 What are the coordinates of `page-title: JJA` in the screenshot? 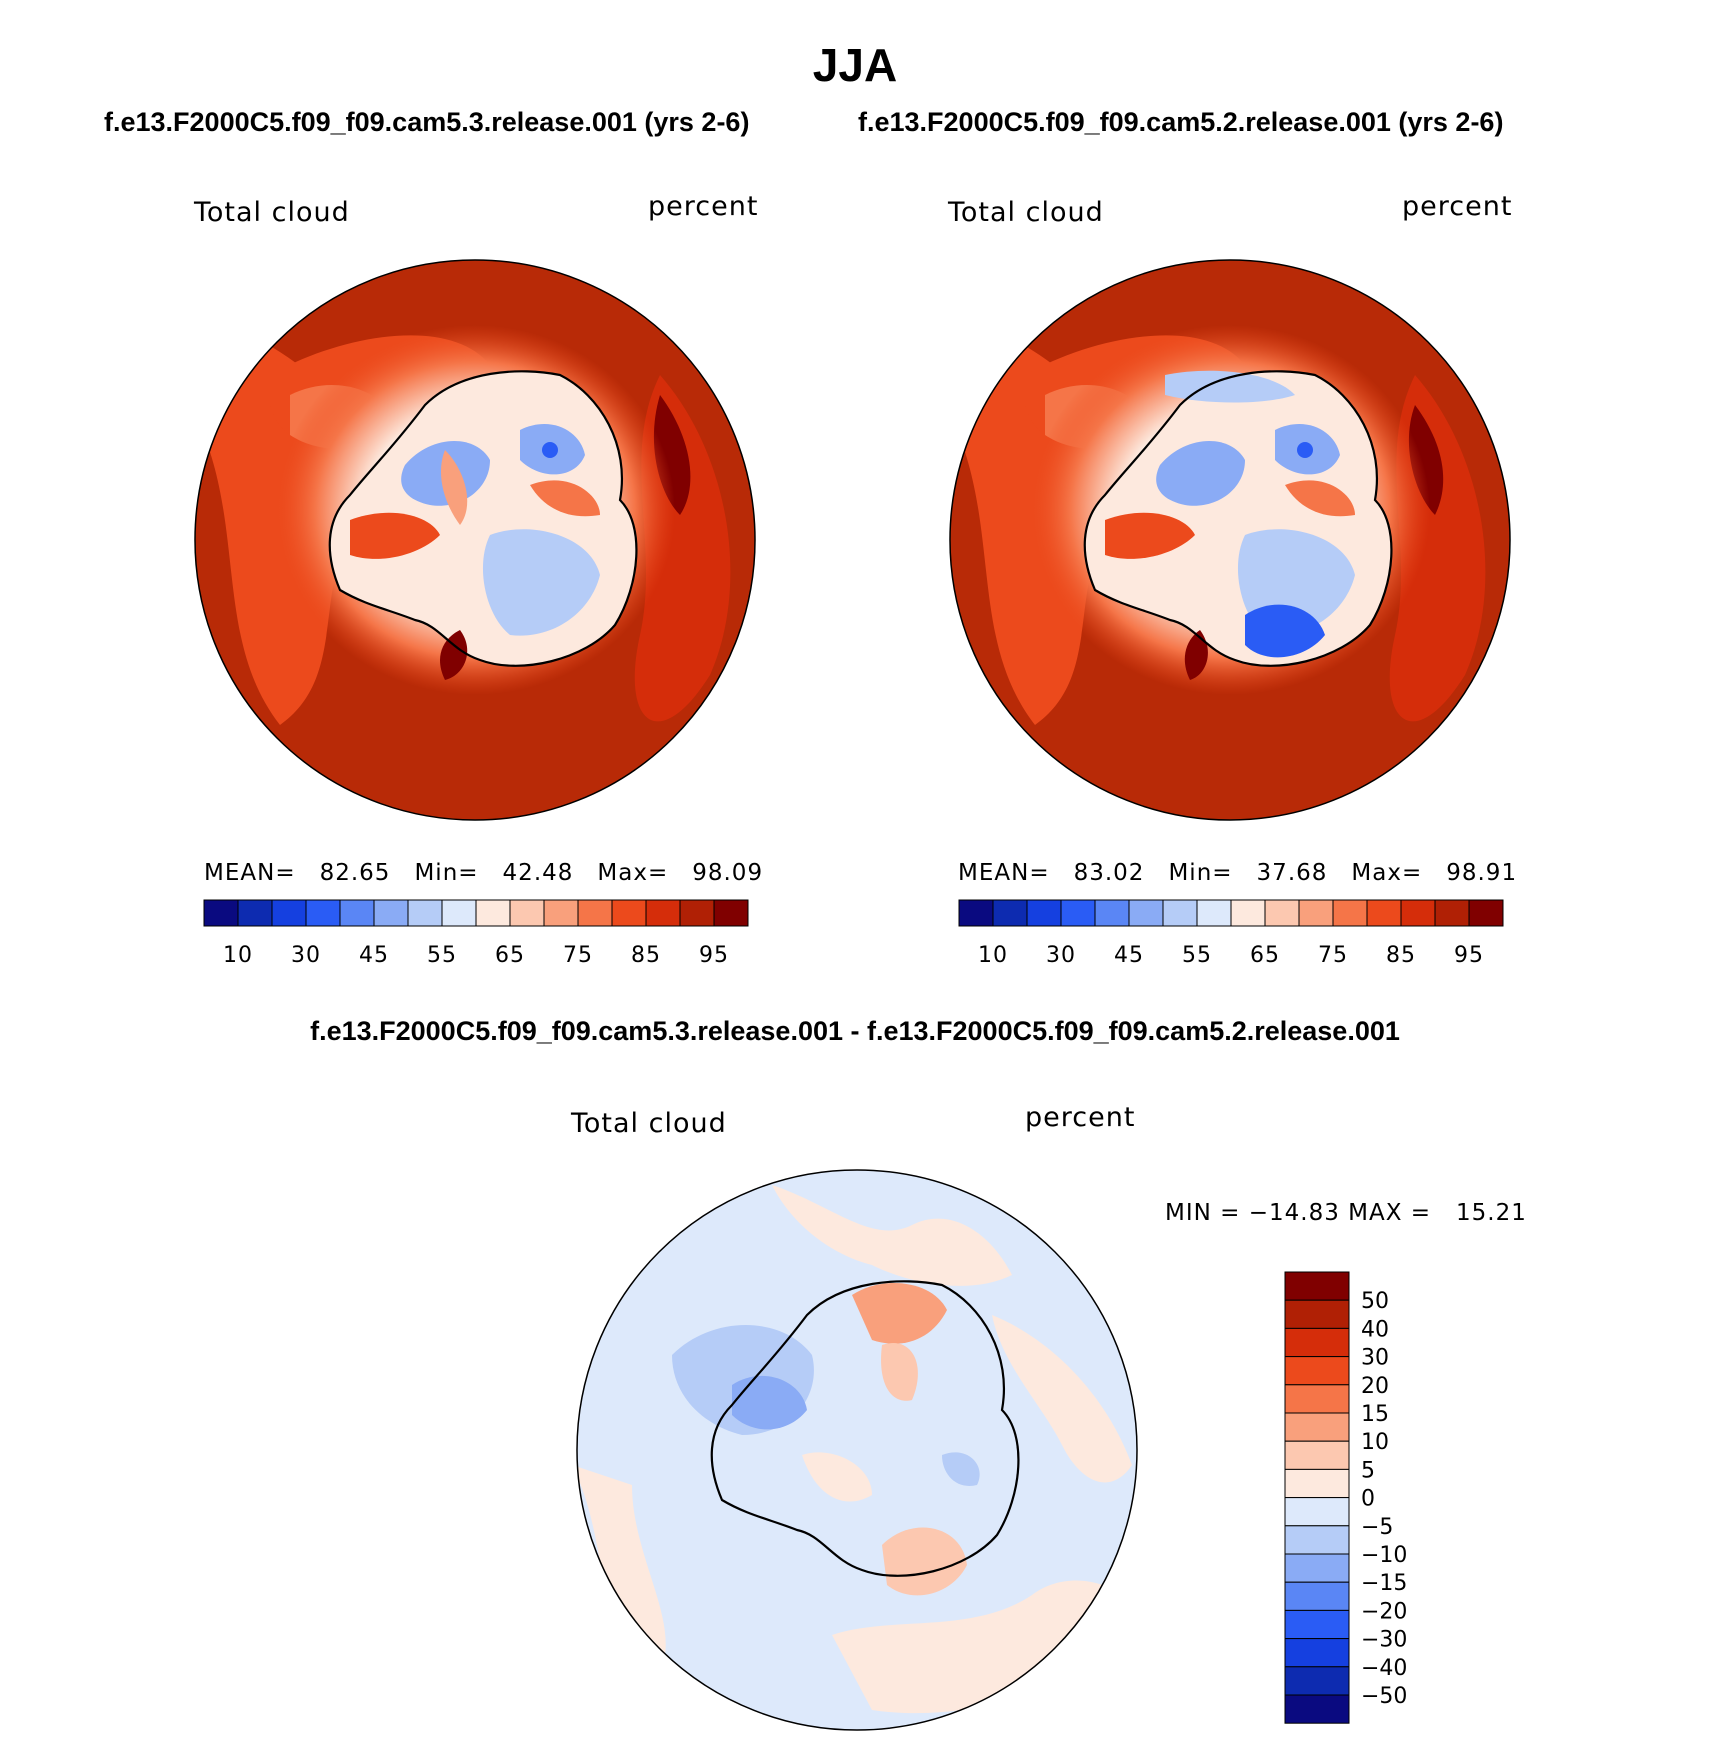 It's located at (855, 65).